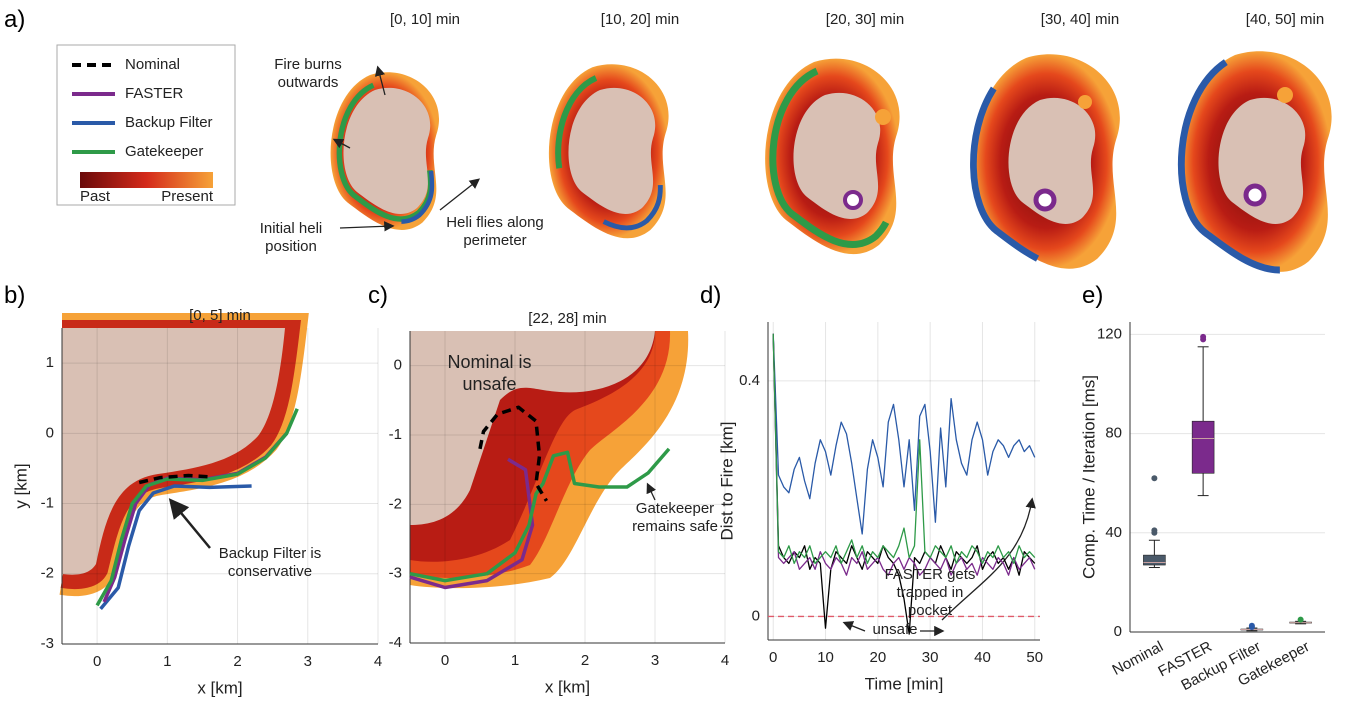 This screenshot has width=1346, height=709. I want to click on window-title: [10, 20] min, so click(640, 19).